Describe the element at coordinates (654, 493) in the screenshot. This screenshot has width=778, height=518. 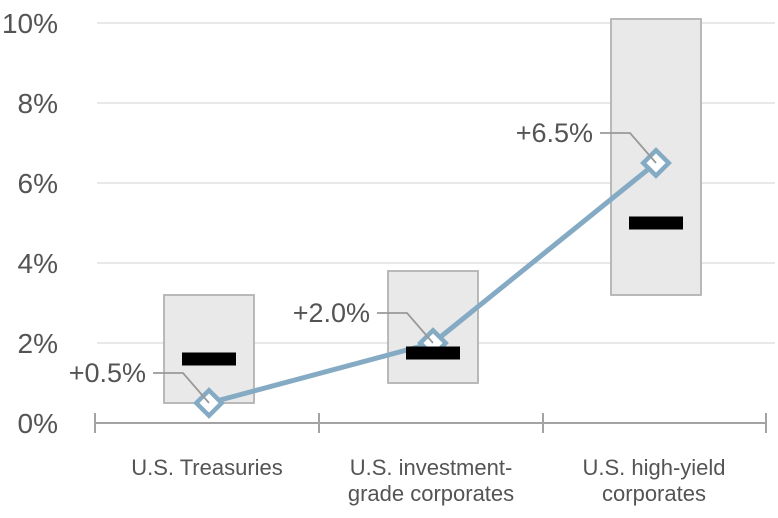
I see `category-label: corporates` at that location.